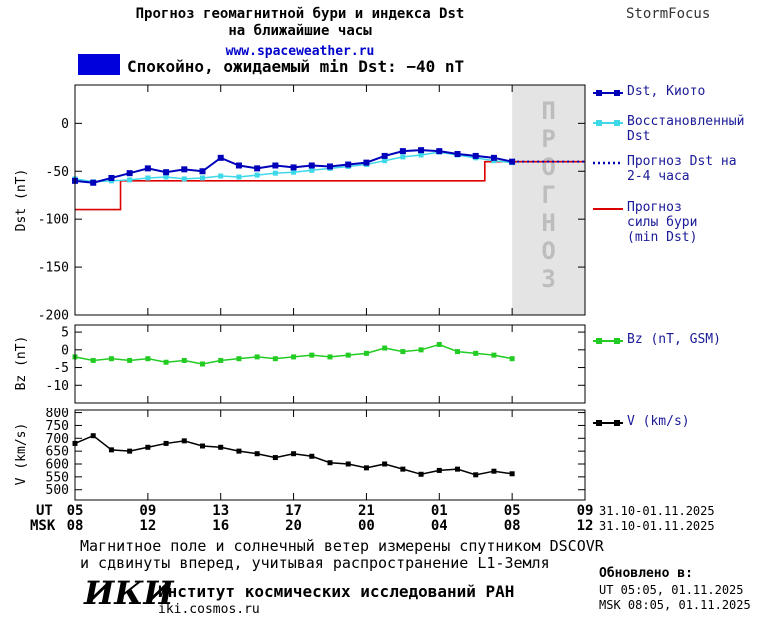 This screenshot has height=620, width=760. What do you see at coordinates (646, 573) in the screenshot?
I see `updated-label: Обновлено в:` at bounding box center [646, 573].